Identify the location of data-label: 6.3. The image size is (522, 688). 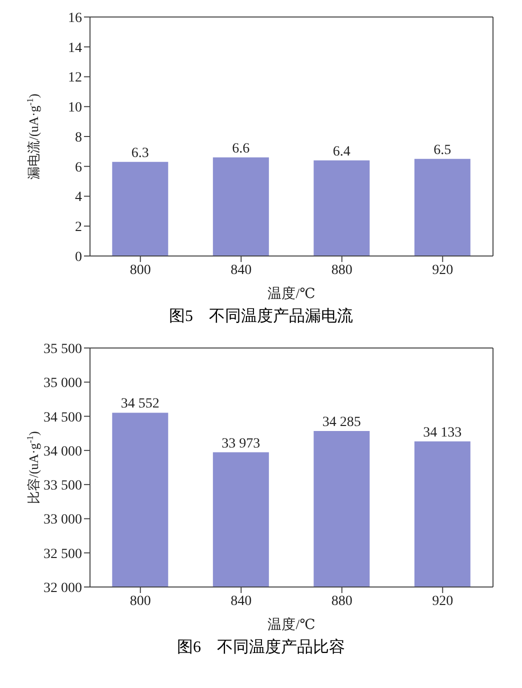
(140, 153).